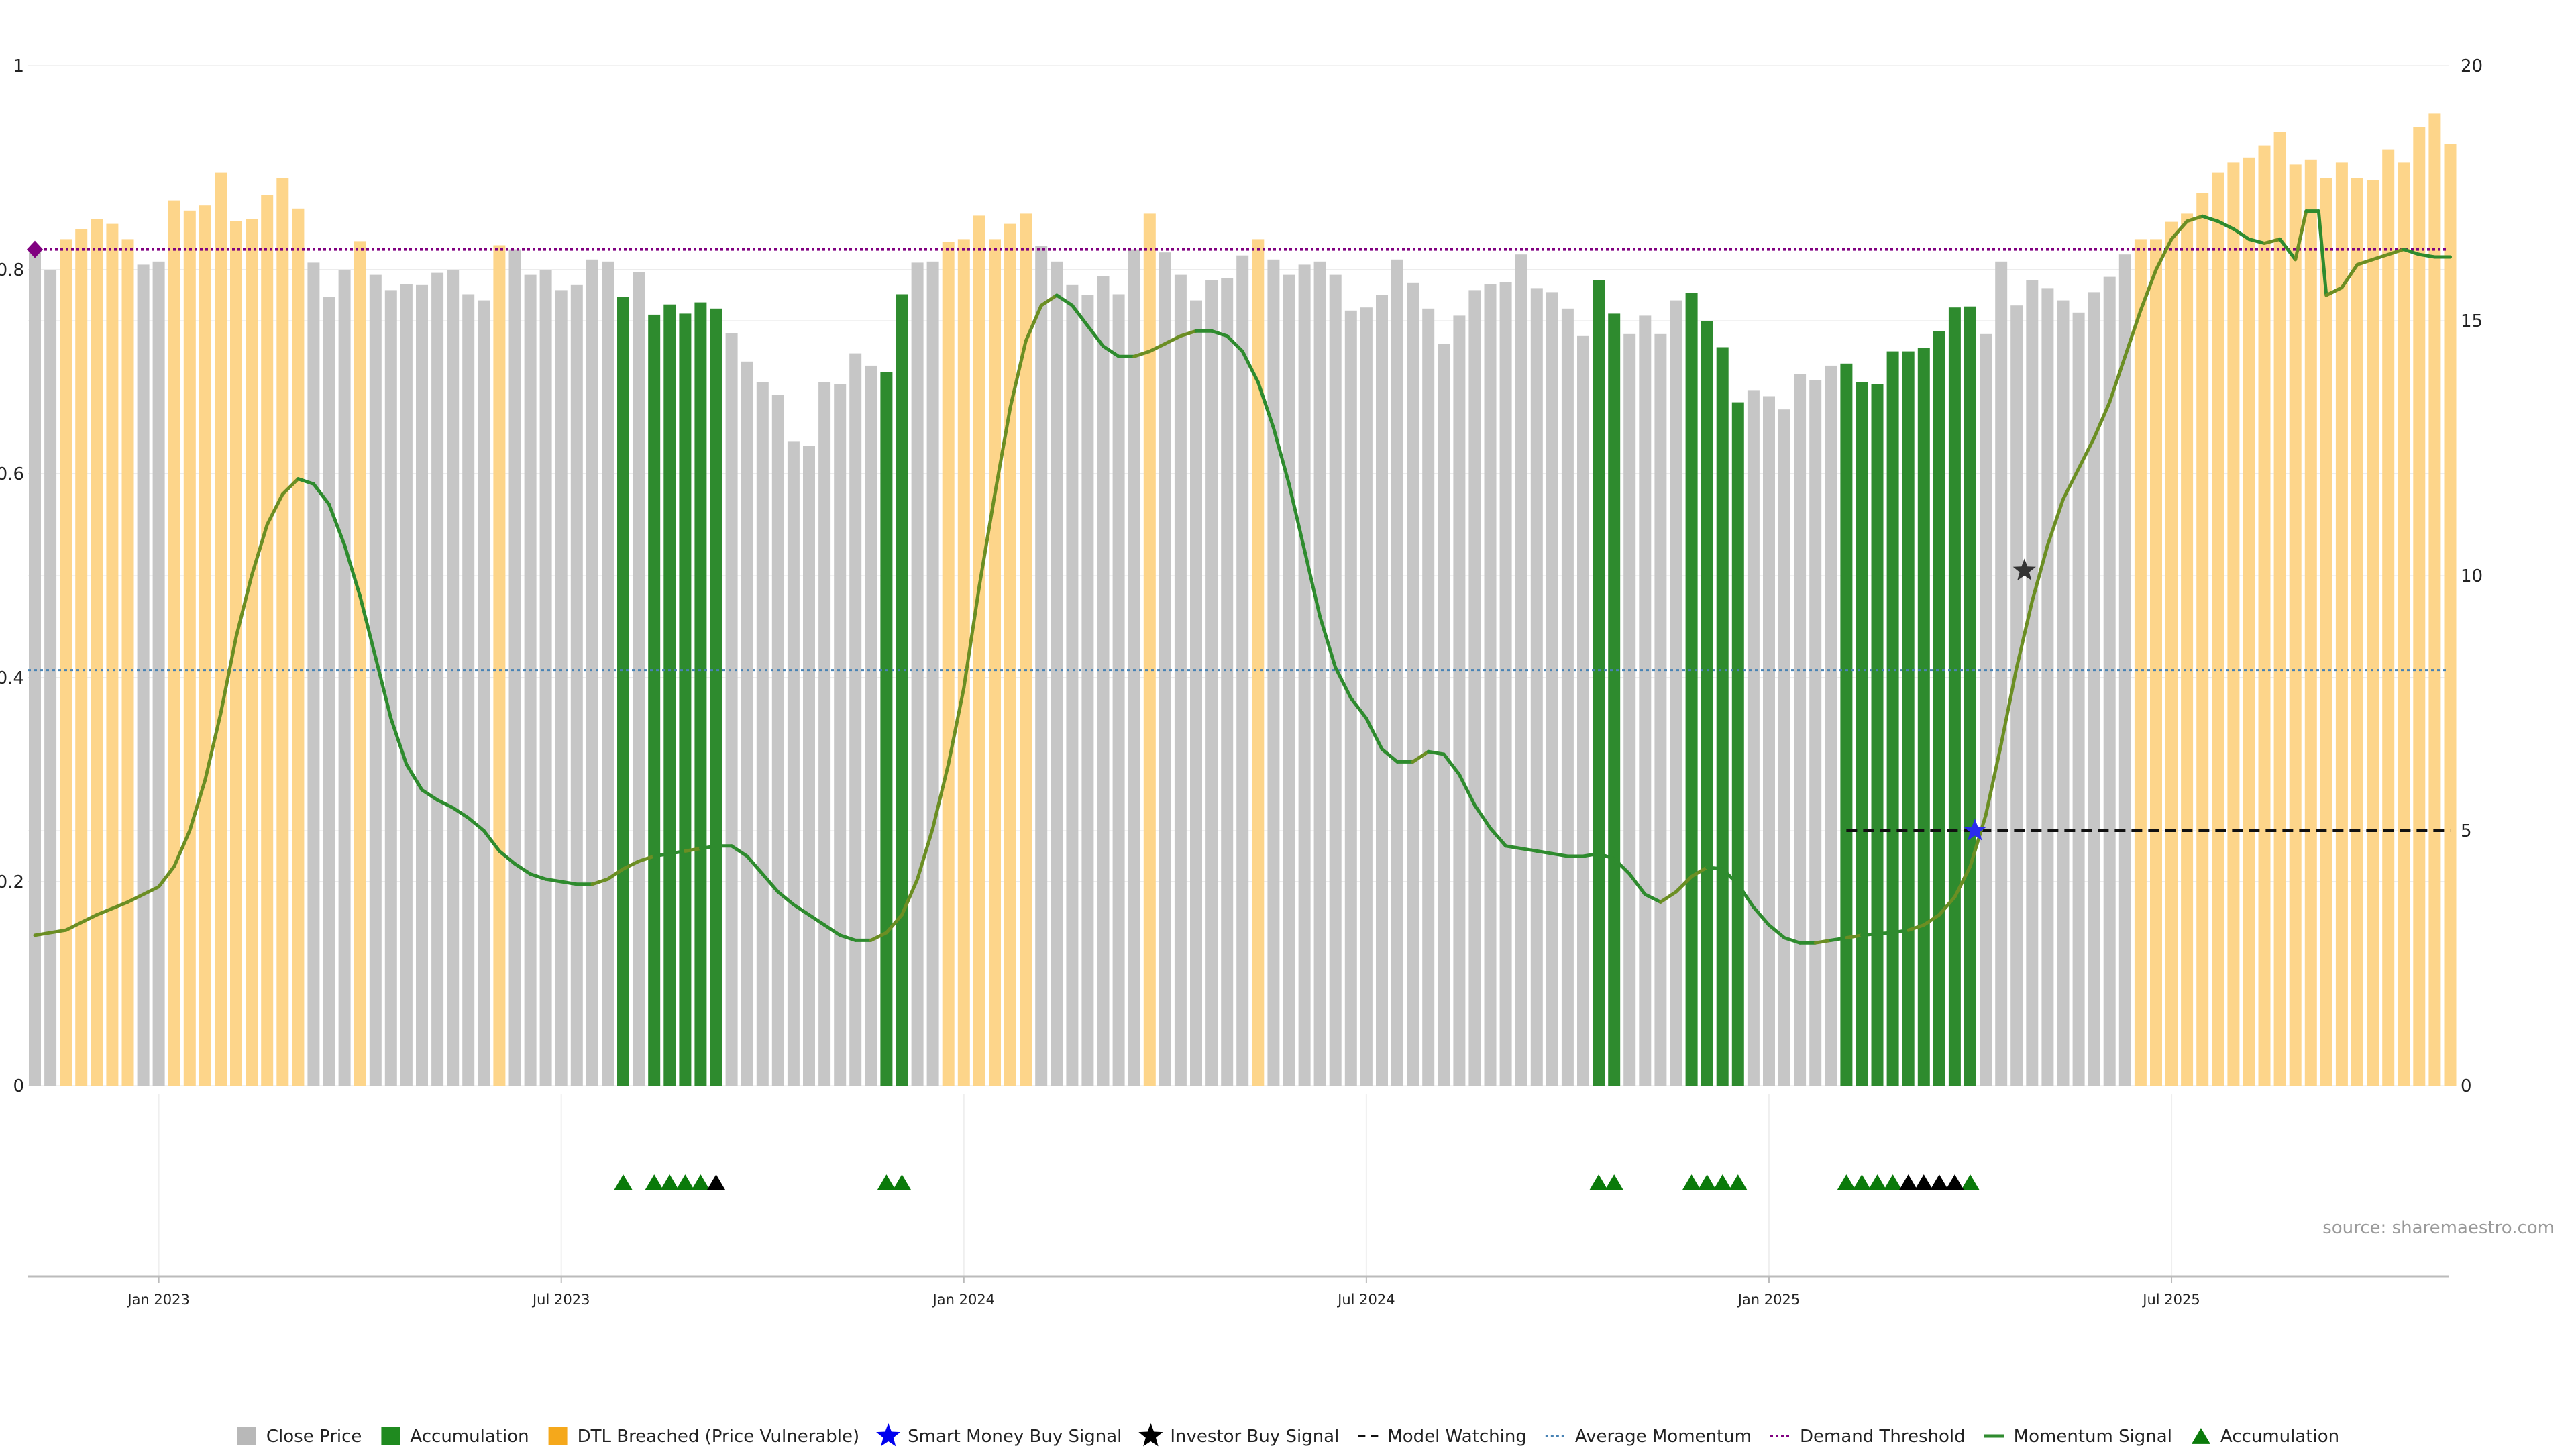  I want to click on legend-item: DTL Breached (Price Vulnerable), so click(703, 1437).